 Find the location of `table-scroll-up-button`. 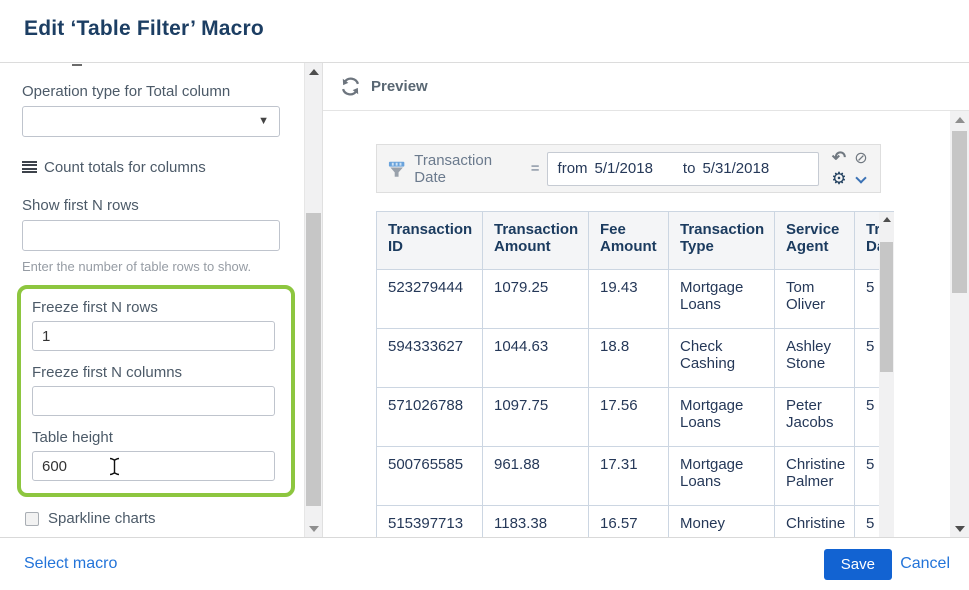

table-scroll-up-button is located at coordinates (886, 219).